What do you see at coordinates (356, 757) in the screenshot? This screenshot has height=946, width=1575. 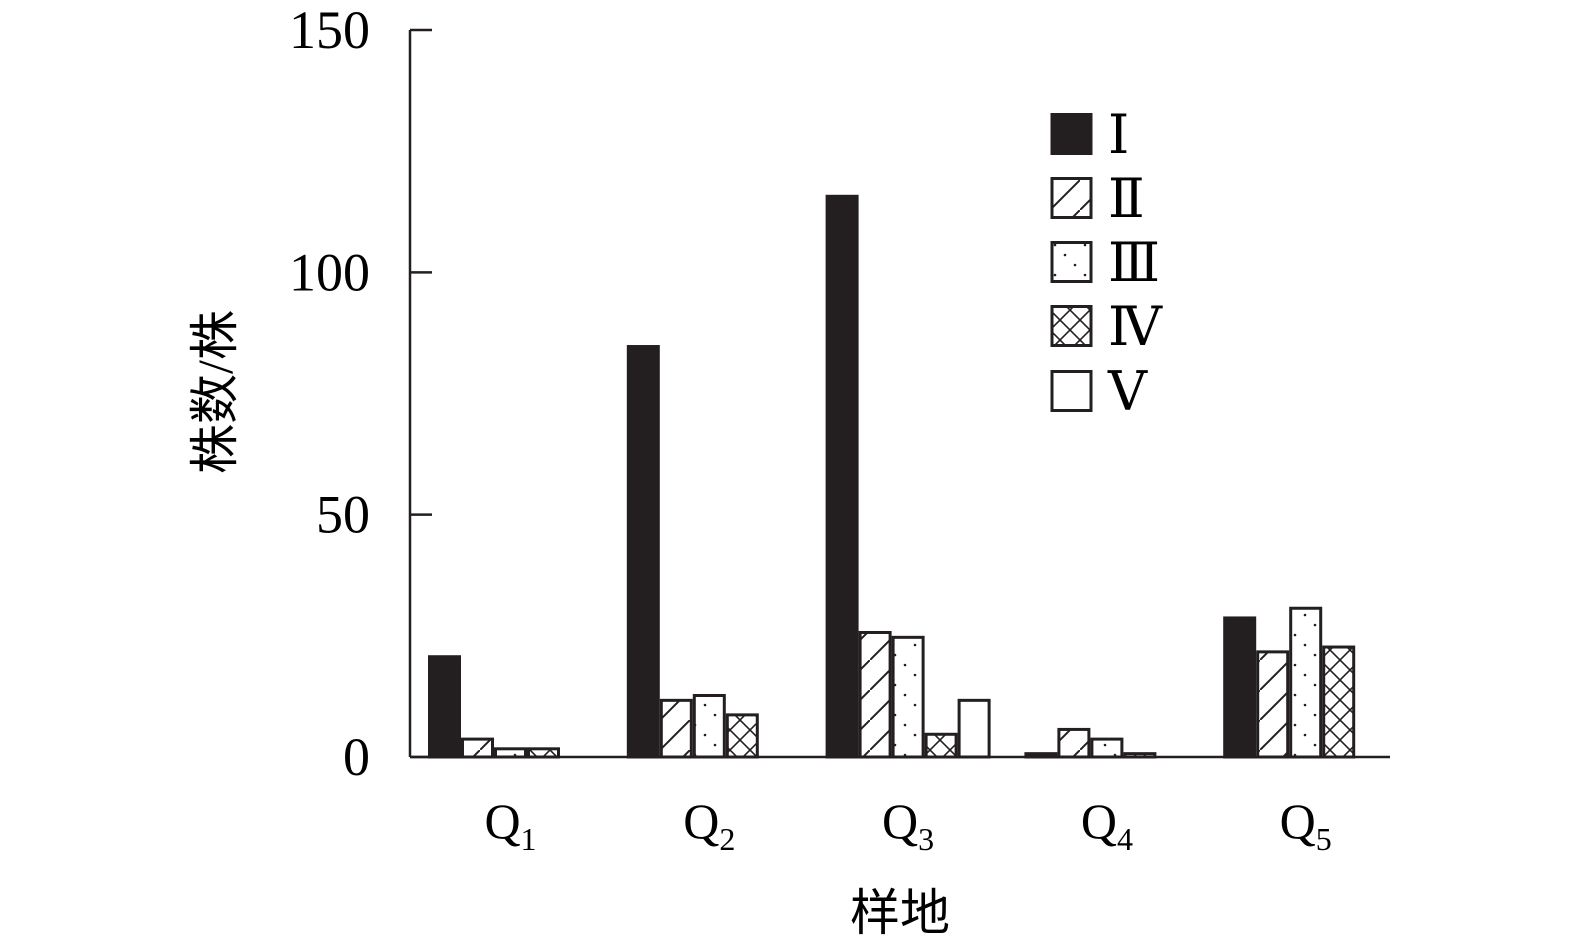 I see `y-tick-label: 0` at bounding box center [356, 757].